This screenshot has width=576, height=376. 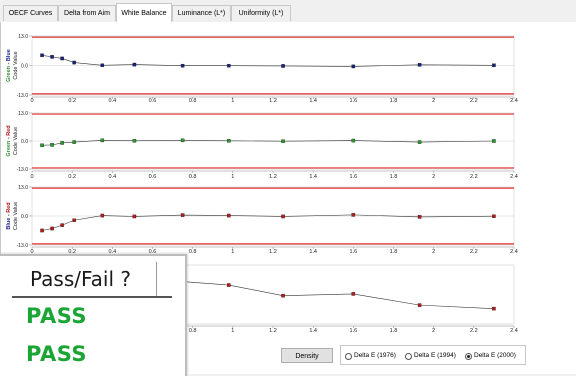 I want to click on tab-white-balance: White Balance, so click(x=144, y=13).